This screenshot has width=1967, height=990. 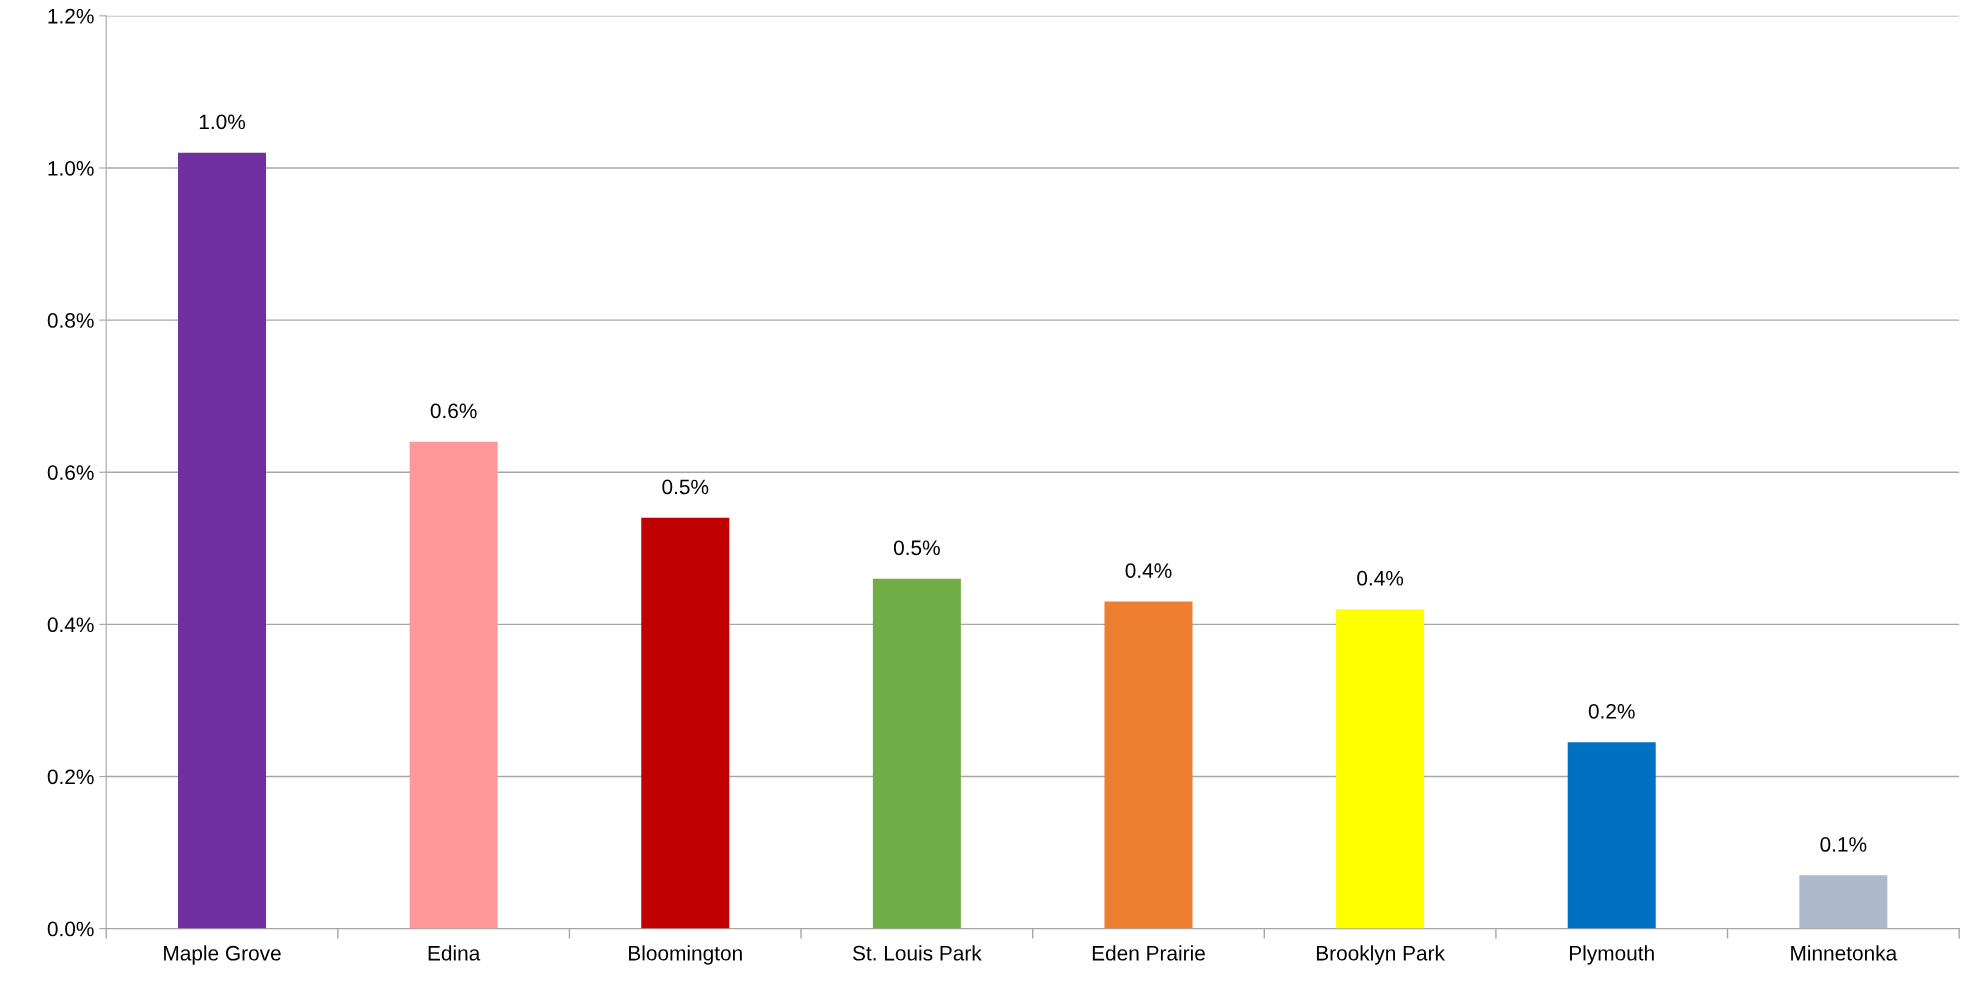 I want to click on x-tick-label: Brooklyn Park, so click(x=1380, y=955).